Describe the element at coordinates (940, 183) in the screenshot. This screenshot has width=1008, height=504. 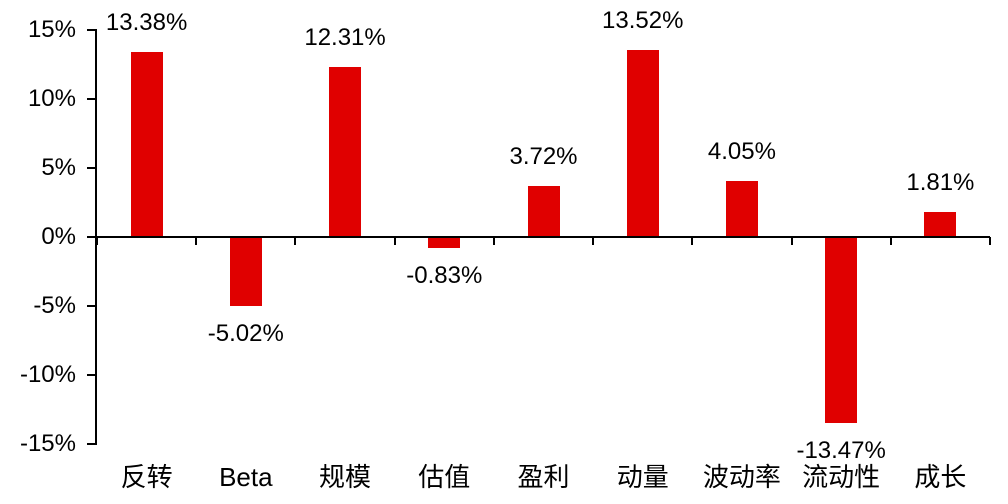
I see `data-label-成长: 1.81%` at that location.